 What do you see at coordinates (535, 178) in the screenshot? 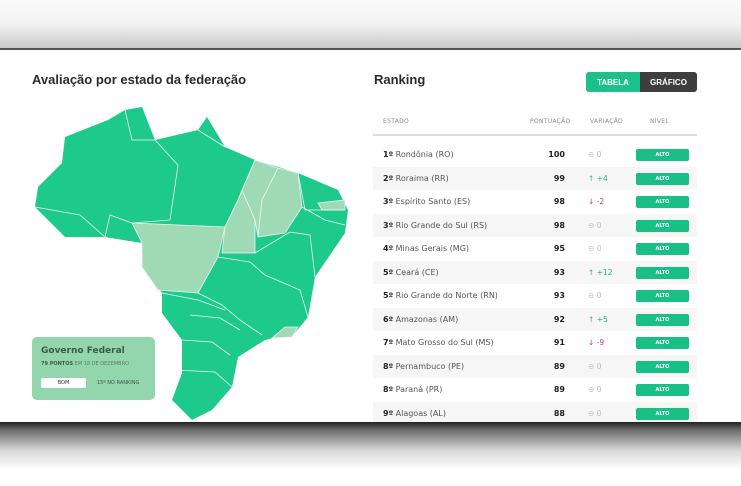
I see `table-row: 2º Roraima (RR) 99 ↑ +4 ALTO` at bounding box center [535, 178].